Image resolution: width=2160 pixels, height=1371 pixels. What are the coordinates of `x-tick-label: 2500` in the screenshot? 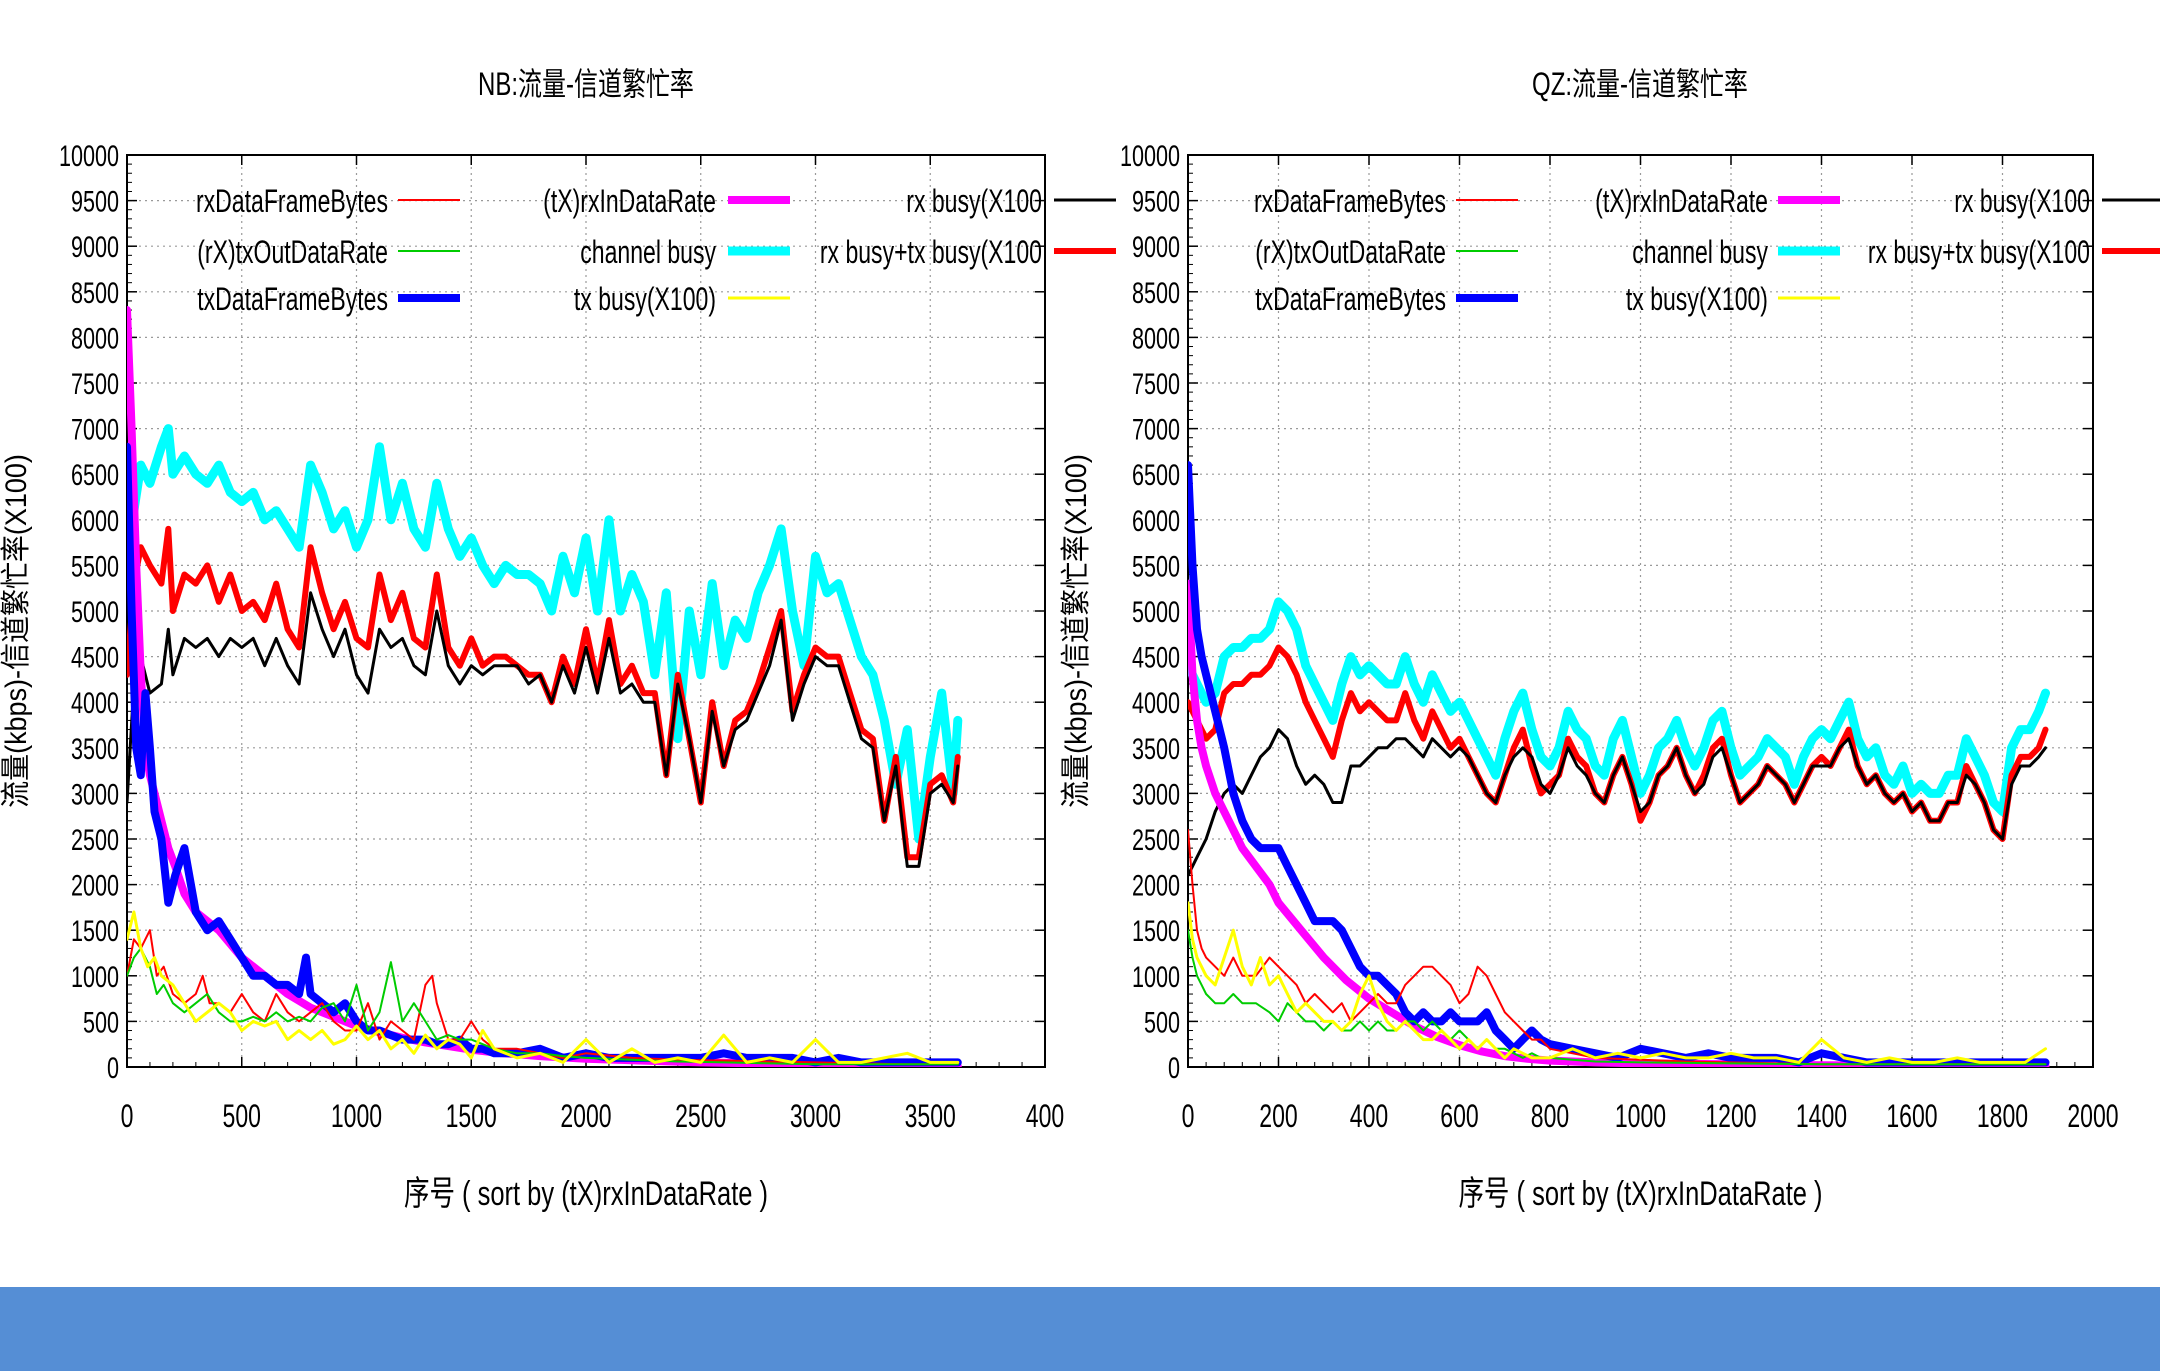 It's located at (700, 1116).